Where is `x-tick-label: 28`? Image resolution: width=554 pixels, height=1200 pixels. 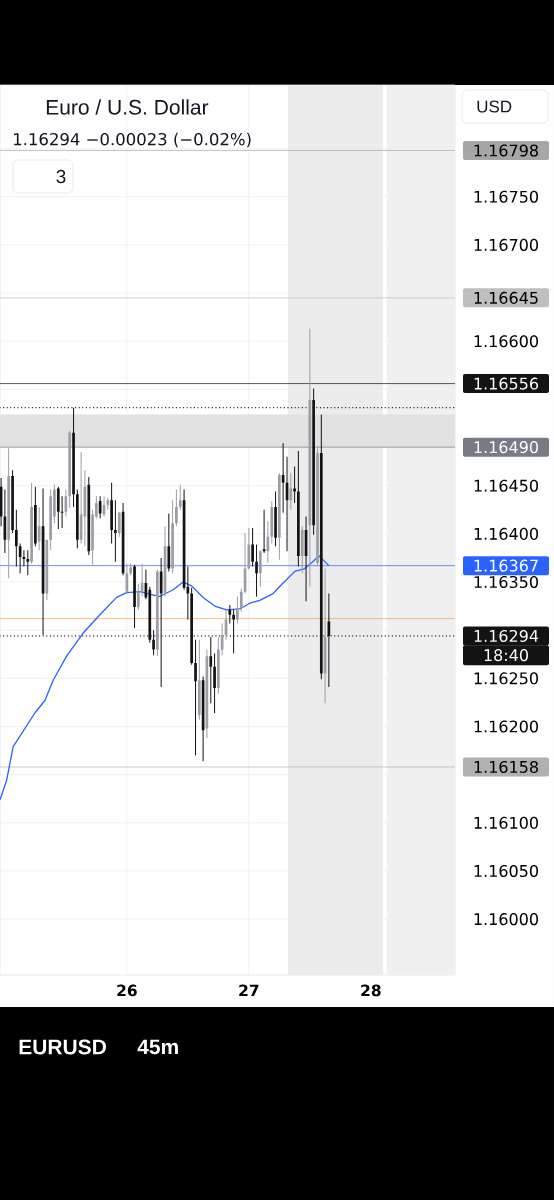 x-tick-label: 28 is located at coordinates (371, 990).